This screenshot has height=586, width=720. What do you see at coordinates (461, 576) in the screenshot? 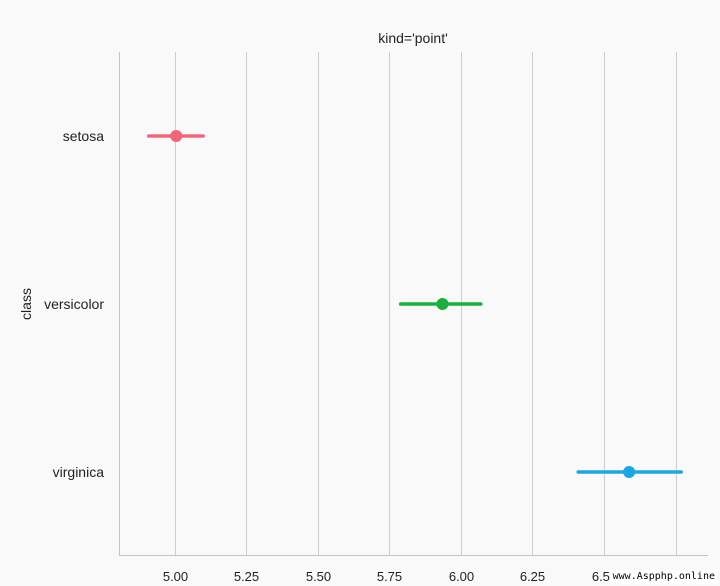
I see `x-tick-label: 6.00` at bounding box center [461, 576].